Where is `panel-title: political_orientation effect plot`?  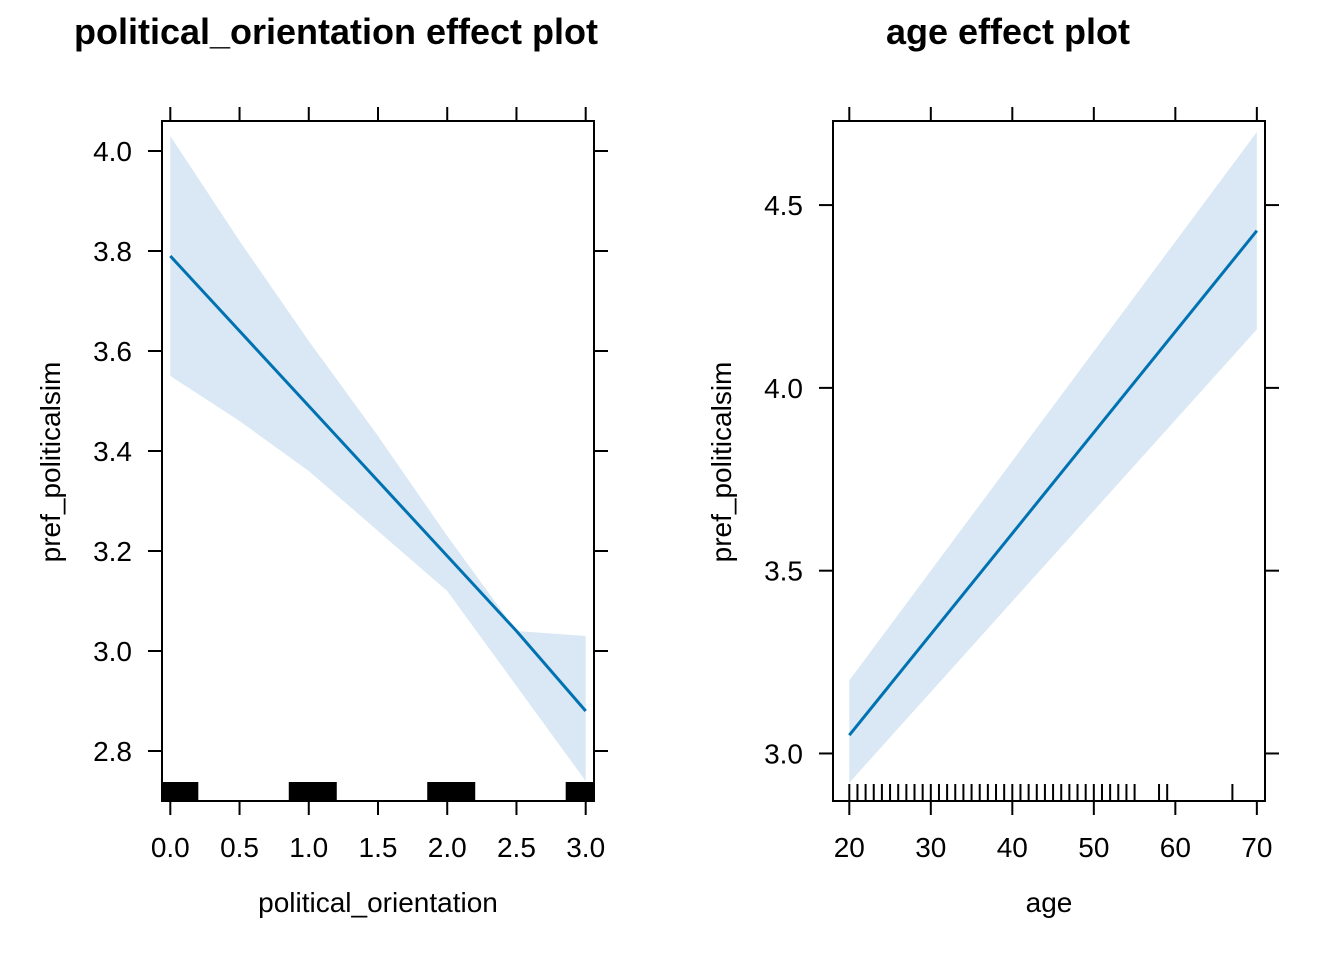
panel-title: political_orientation effect plot is located at coordinates (336, 31).